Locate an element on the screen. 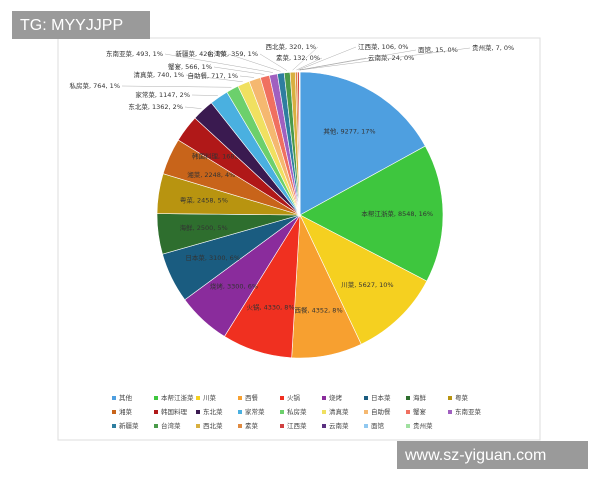  legend-label: 江西菜 is located at coordinates (297, 425).